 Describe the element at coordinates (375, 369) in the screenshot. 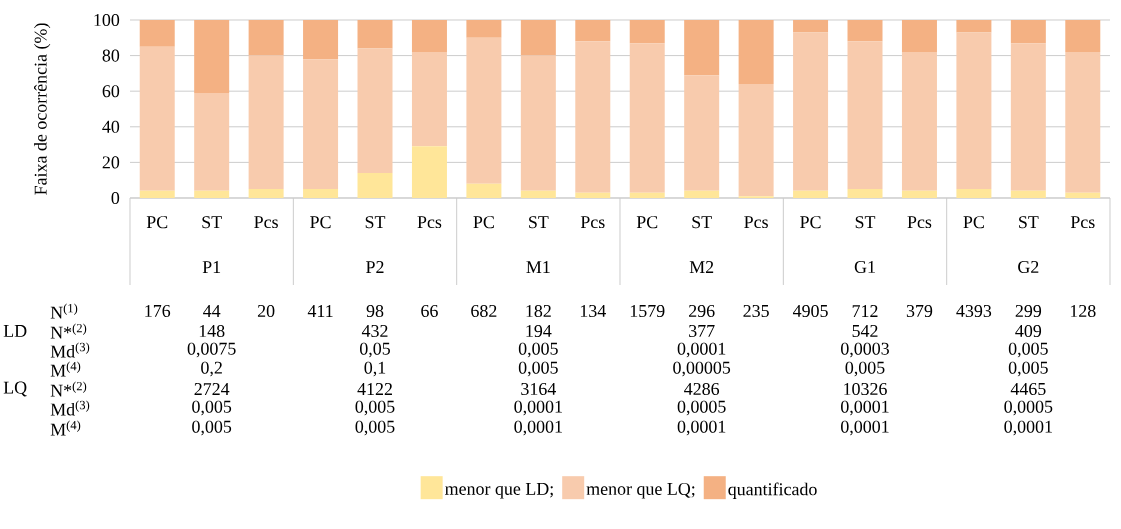

I see `text: 0,1` at that location.